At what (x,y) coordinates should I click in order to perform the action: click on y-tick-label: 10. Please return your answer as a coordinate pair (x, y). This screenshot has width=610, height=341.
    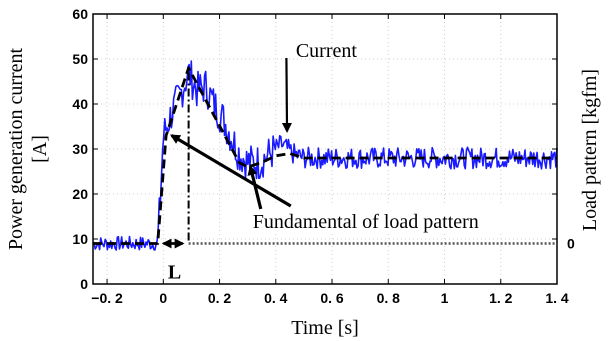
    Looking at the image, I should click on (80, 239).